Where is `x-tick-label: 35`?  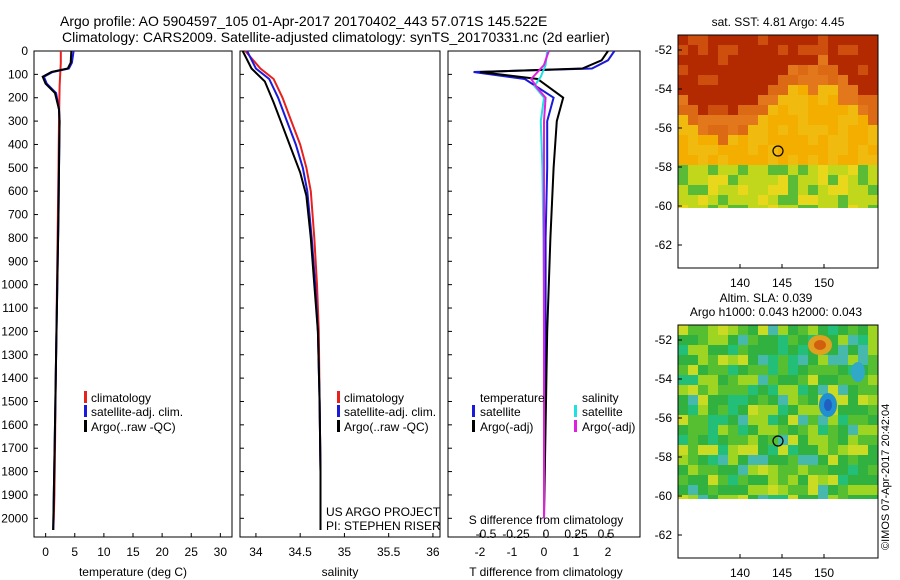 x-tick-label: 35 is located at coordinates (345, 552).